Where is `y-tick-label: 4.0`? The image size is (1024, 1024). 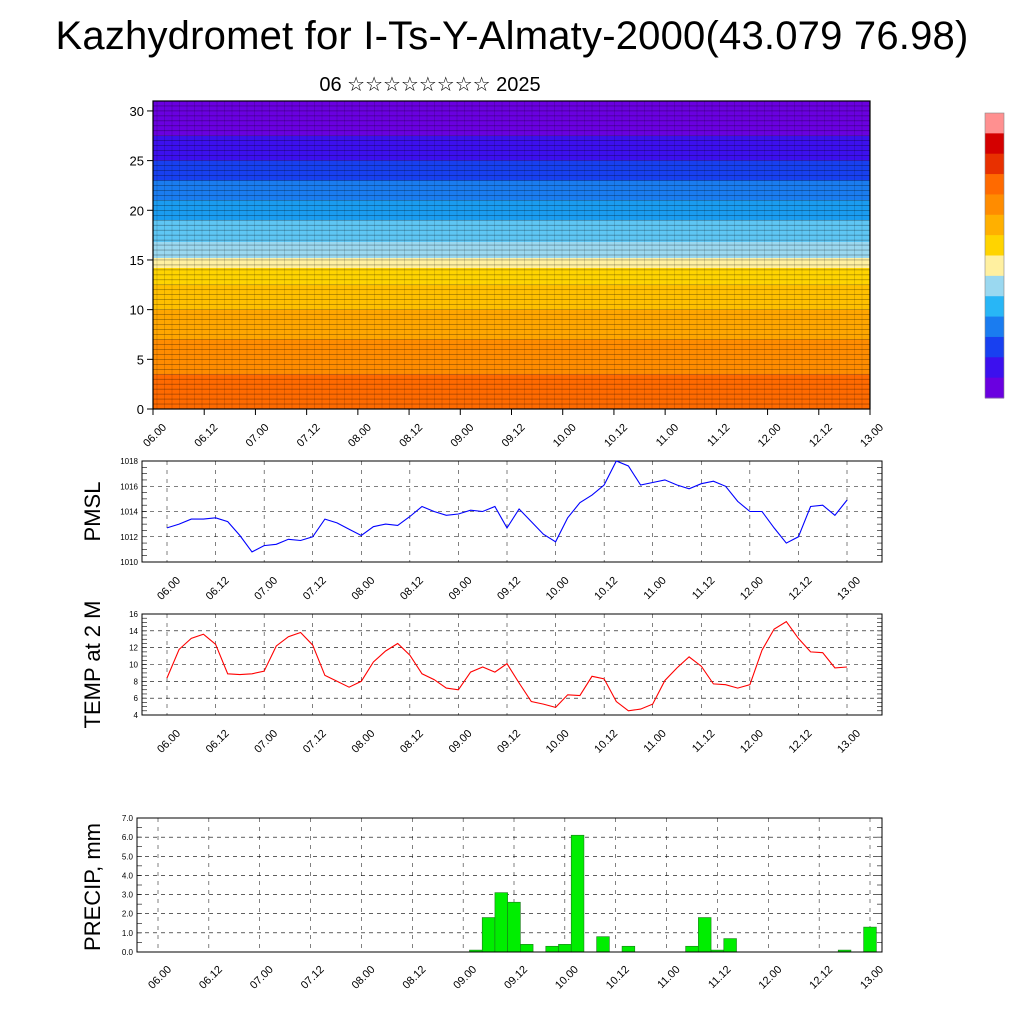
y-tick-label: 4.0 is located at coordinates (128, 875).